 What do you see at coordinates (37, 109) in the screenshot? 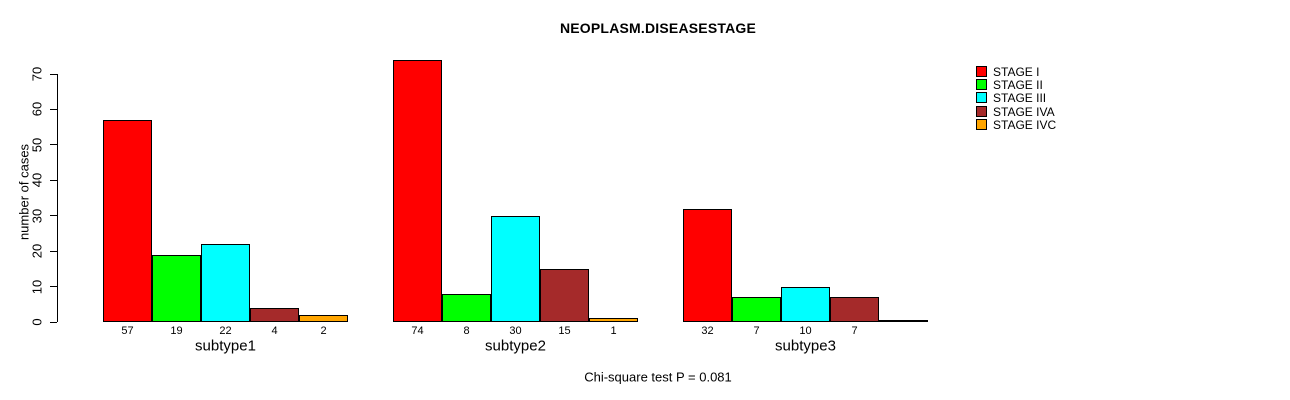
I see `y-tick-label: 60` at bounding box center [37, 109].